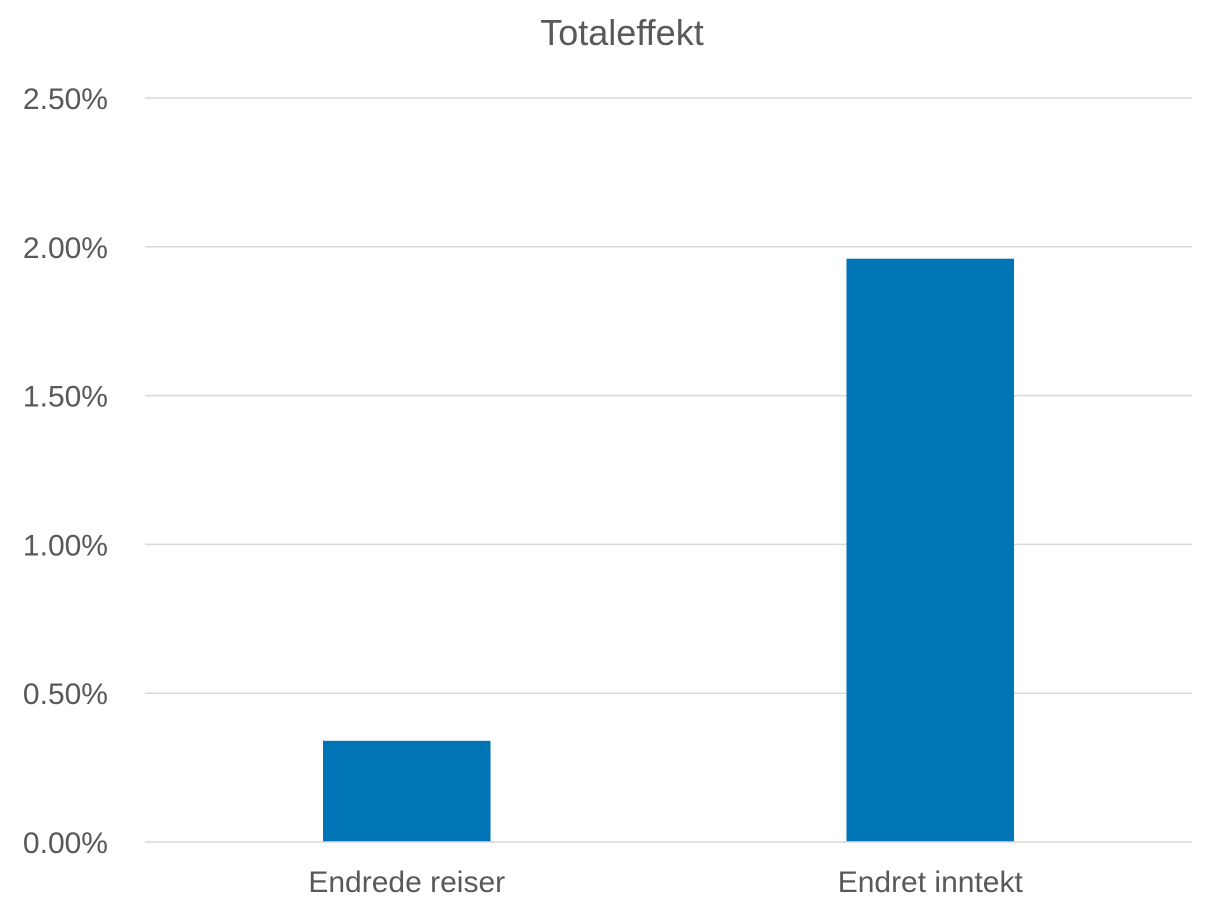 This screenshot has width=1208, height=905. I want to click on y-axis-tick-labels: 0.00% 0.50% 1.00% 1.50% 2.00% 2.50%, so click(65, 471).